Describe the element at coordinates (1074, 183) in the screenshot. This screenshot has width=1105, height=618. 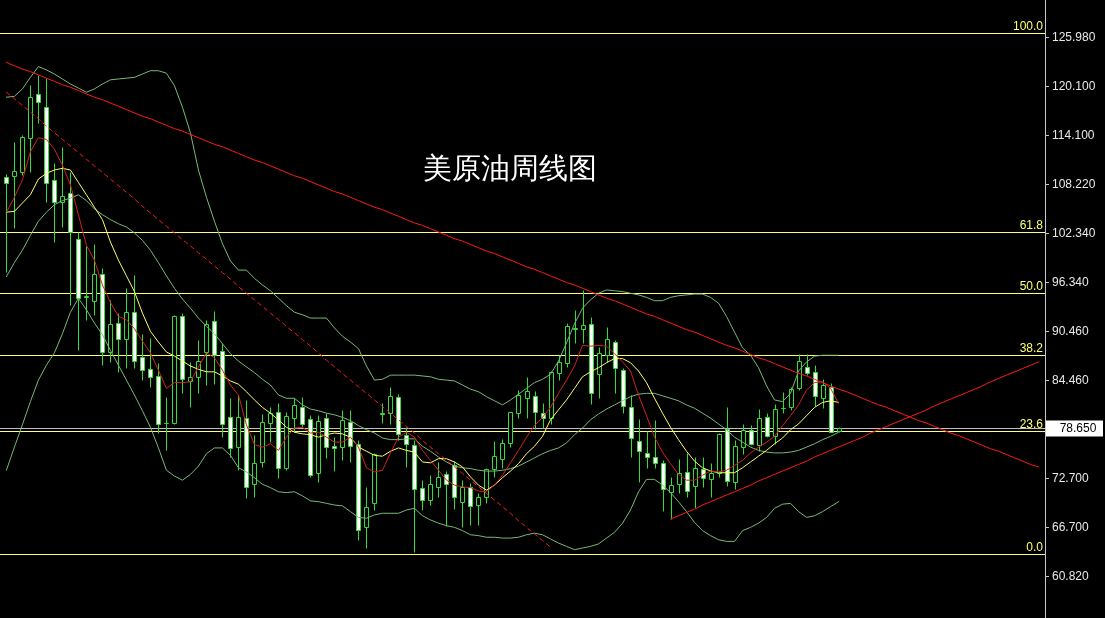
I see `y-tick-label: 108.220` at that location.